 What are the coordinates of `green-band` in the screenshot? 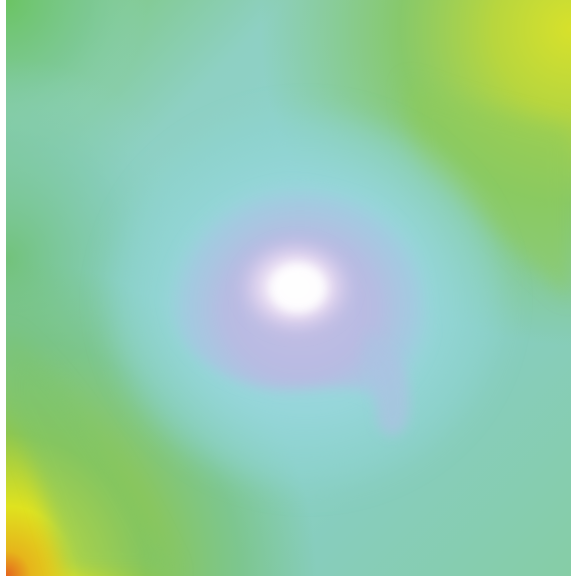 It's located at (91, 453).